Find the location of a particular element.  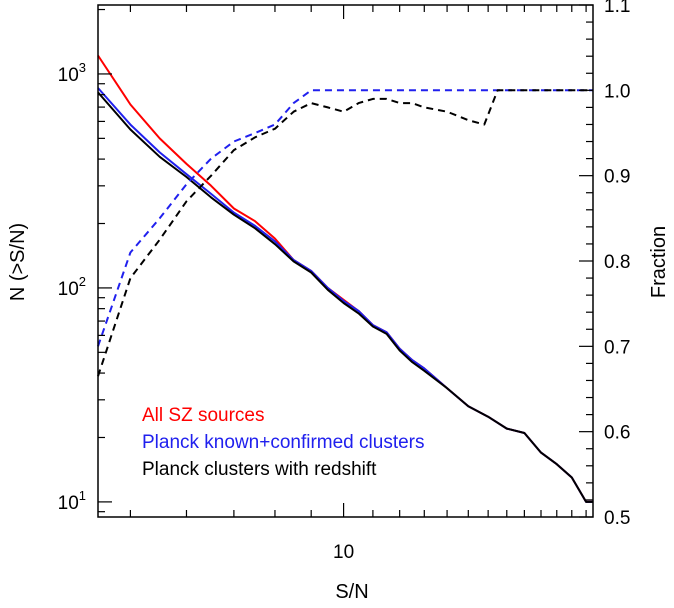

y-axis-title-left: N (>S/N) is located at coordinates (18, 262).